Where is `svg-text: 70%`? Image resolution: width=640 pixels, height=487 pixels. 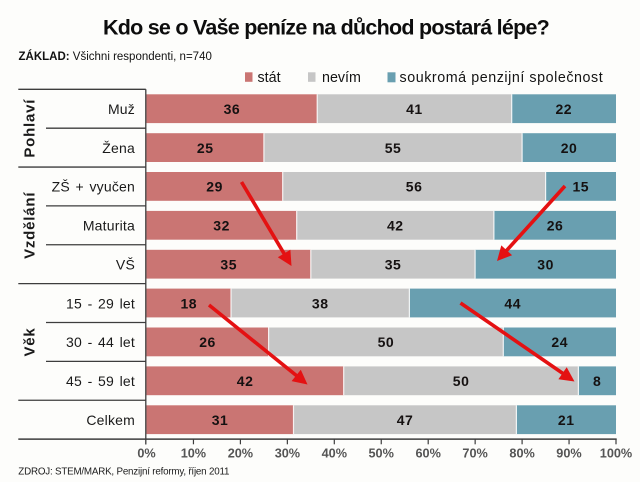
svg-text: 70% is located at coordinates (474, 453).